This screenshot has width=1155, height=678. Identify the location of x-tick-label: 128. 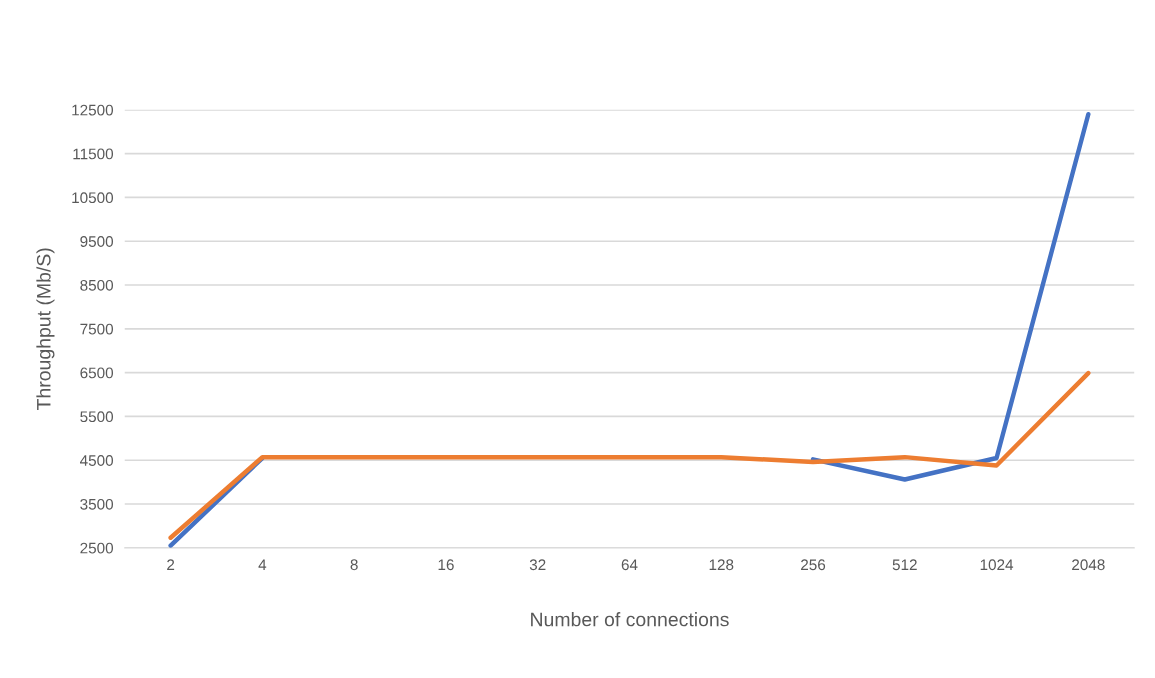
(721, 565).